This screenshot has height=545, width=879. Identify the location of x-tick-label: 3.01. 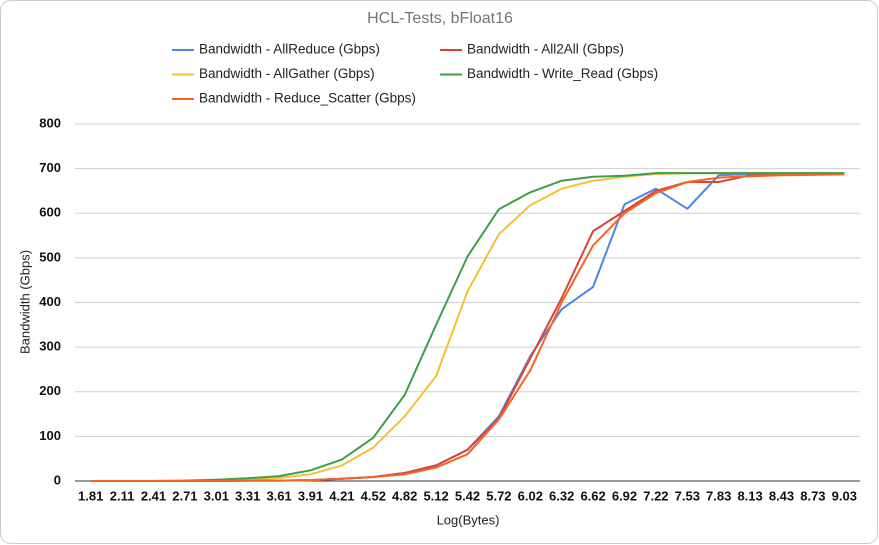
(216, 495).